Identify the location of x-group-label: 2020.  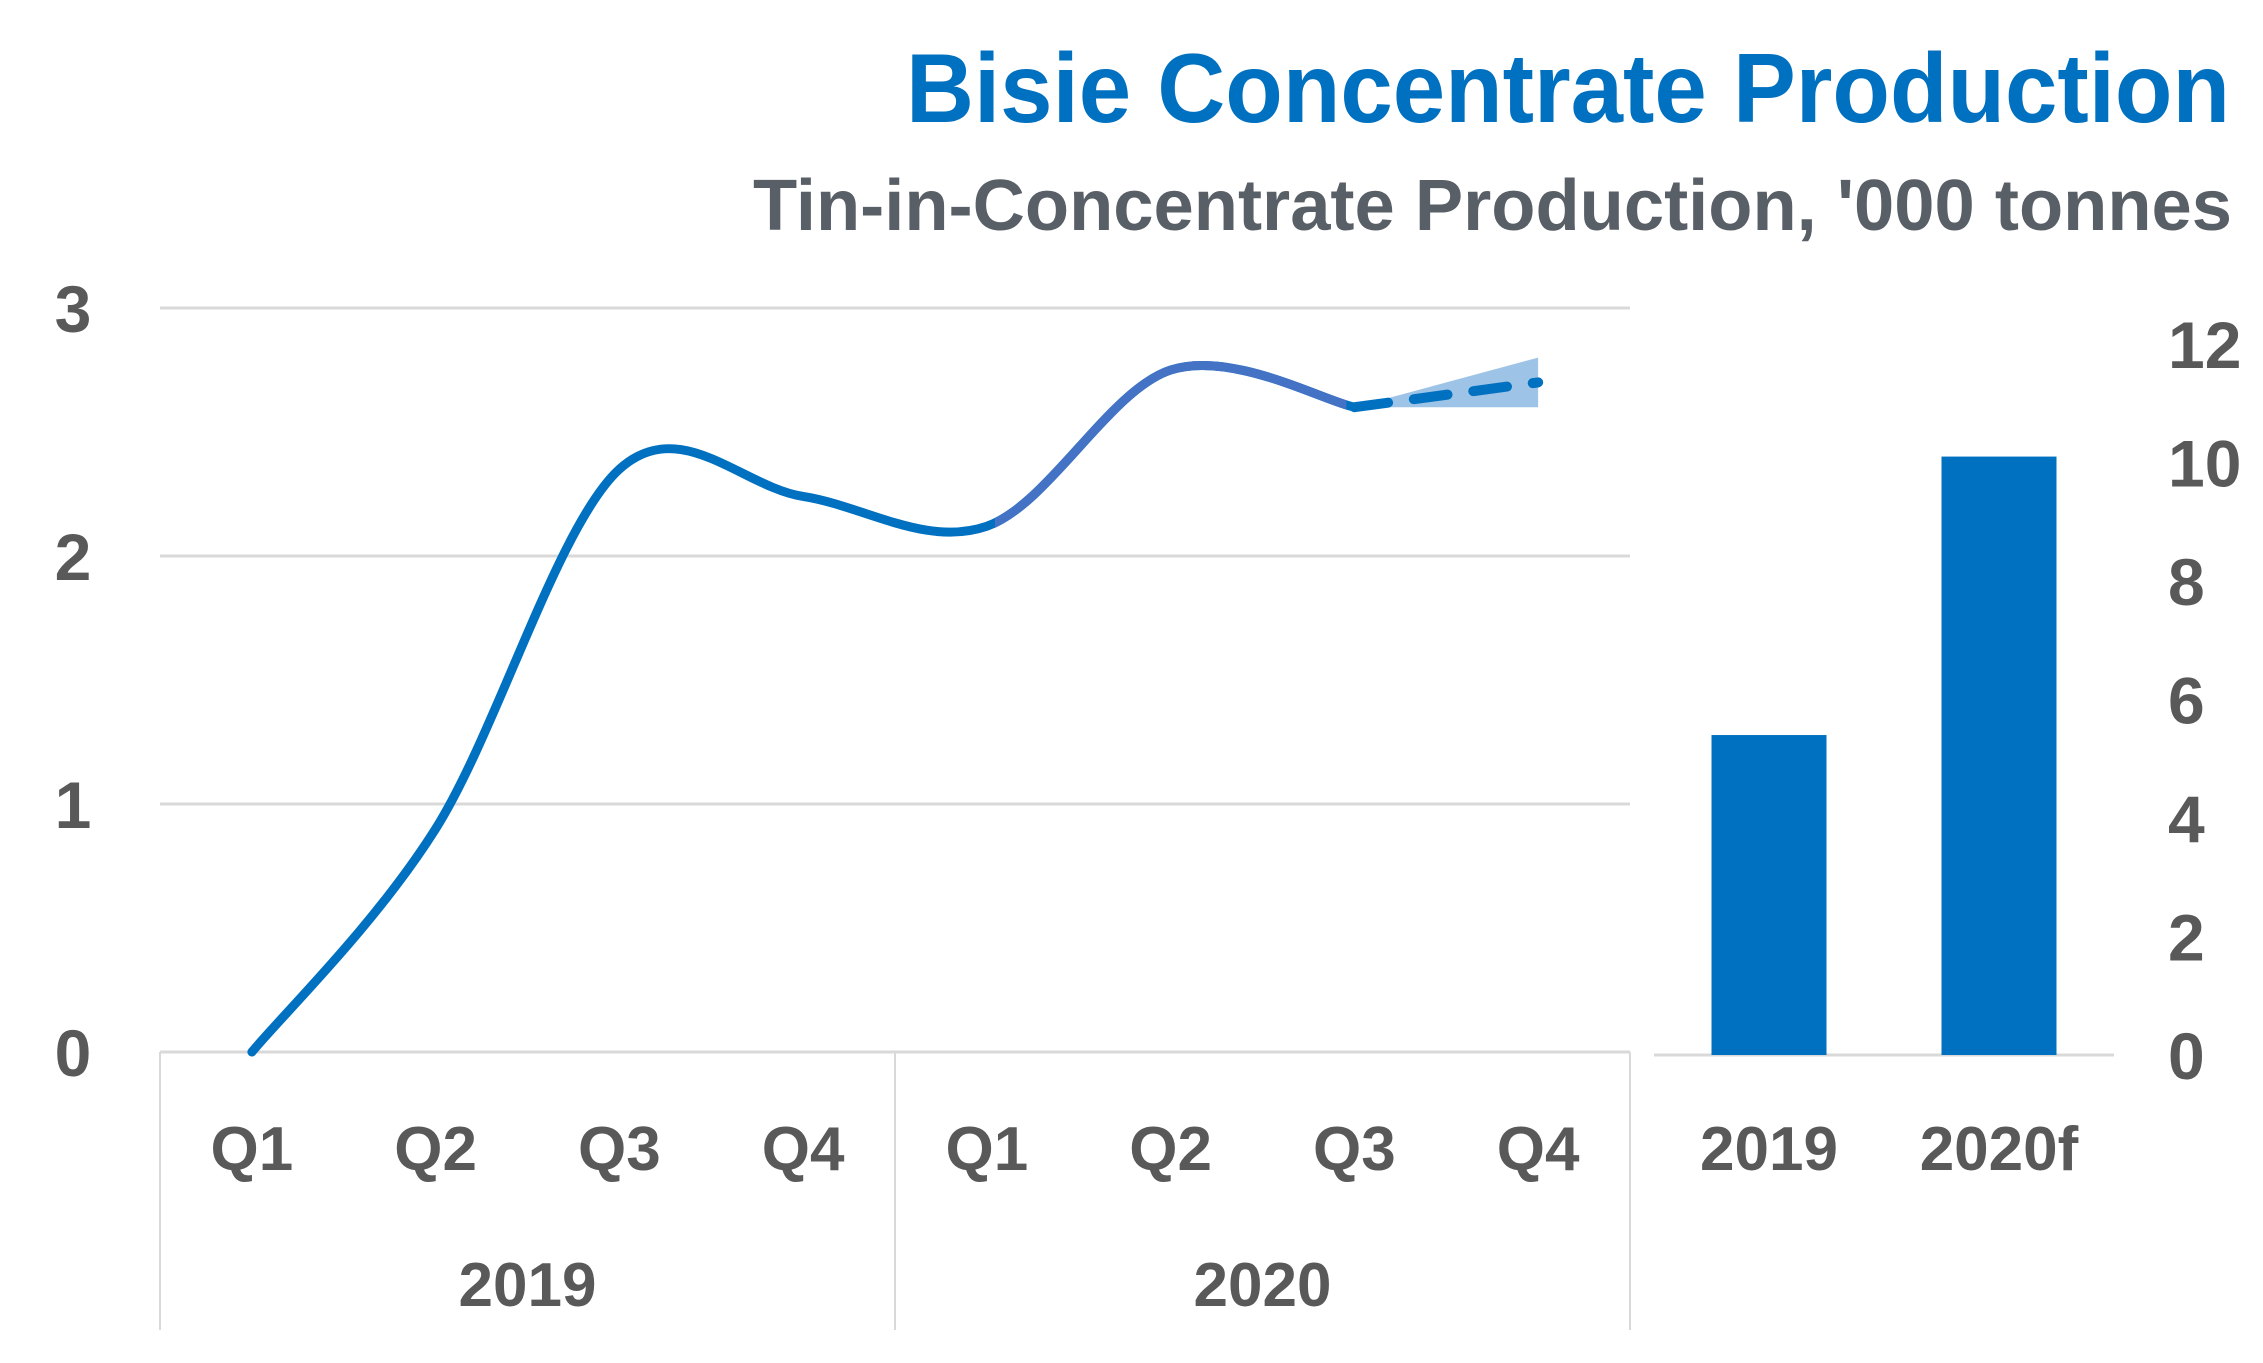
(1263, 1285).